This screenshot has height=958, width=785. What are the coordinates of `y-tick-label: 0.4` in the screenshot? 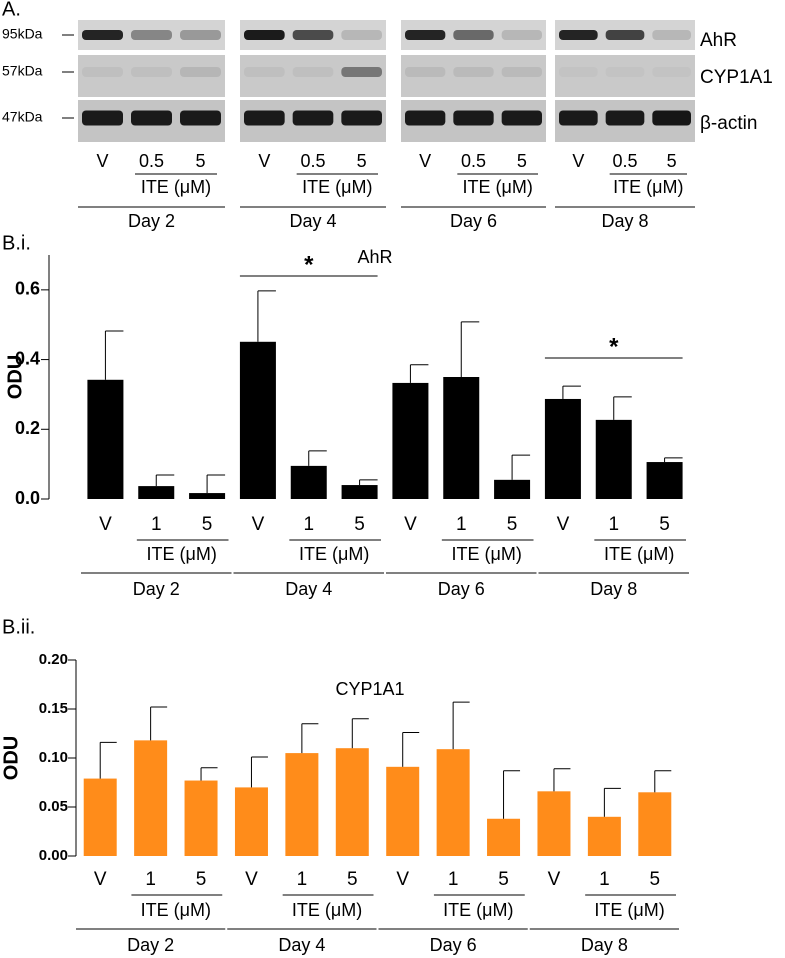 It's located at (27, 358).